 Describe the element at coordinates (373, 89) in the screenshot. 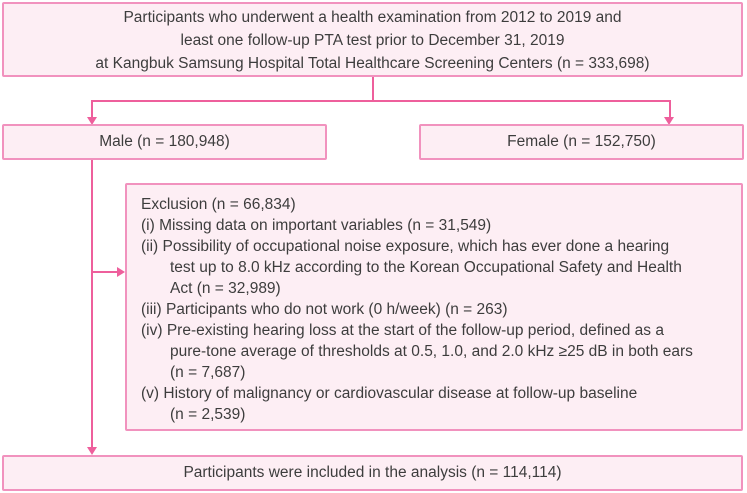

I see `connector-top-vertical` at that location.